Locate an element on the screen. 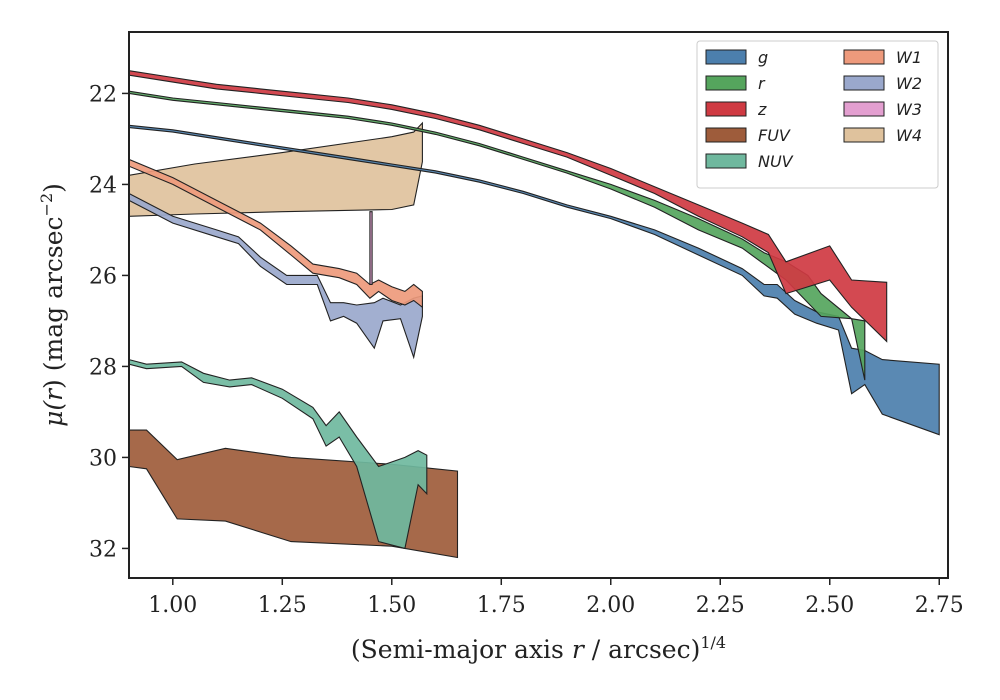 The height and width of the screenshot is (700, 1000). legend-label-w3: W3 is located at coordinates (909, 109).